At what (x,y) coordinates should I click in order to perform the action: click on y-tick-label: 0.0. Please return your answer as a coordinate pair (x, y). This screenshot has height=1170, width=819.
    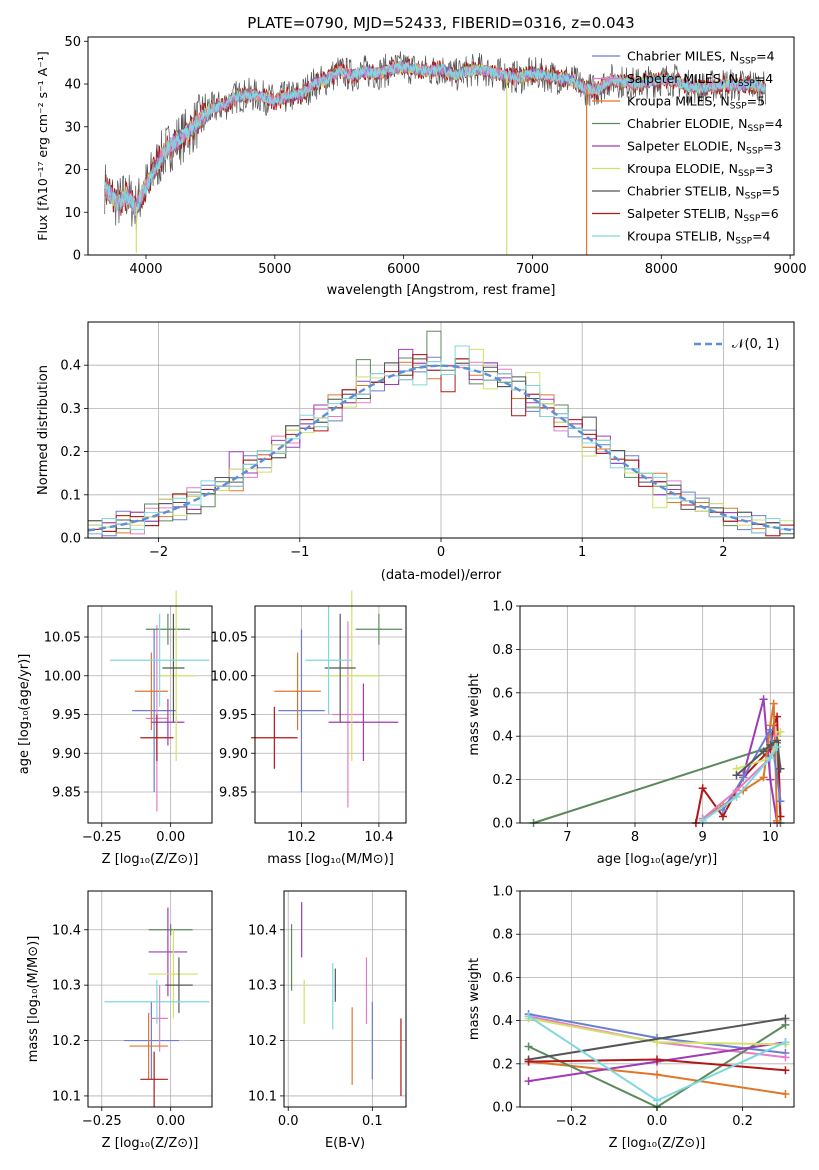
    Looking at the image, I should click on (70, 539).